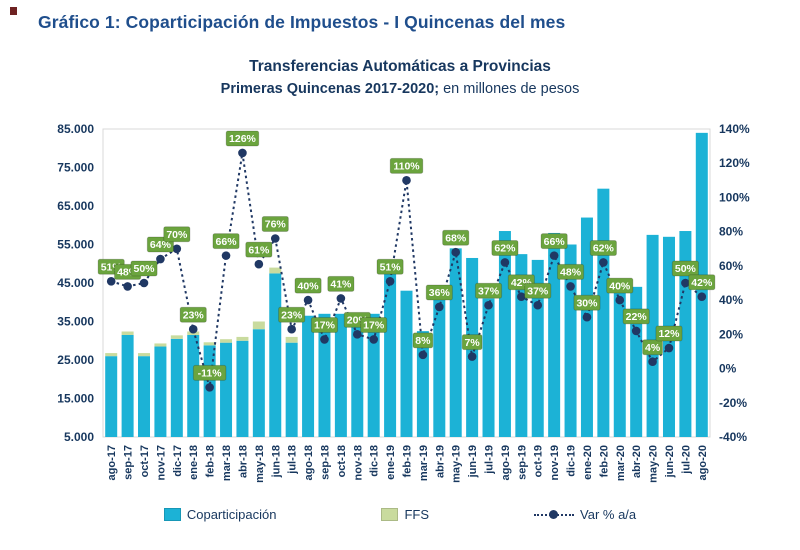 The height and width of the screenshot is (550, 800). I want to click on x-category-label: ene-19, so click(391, 462).